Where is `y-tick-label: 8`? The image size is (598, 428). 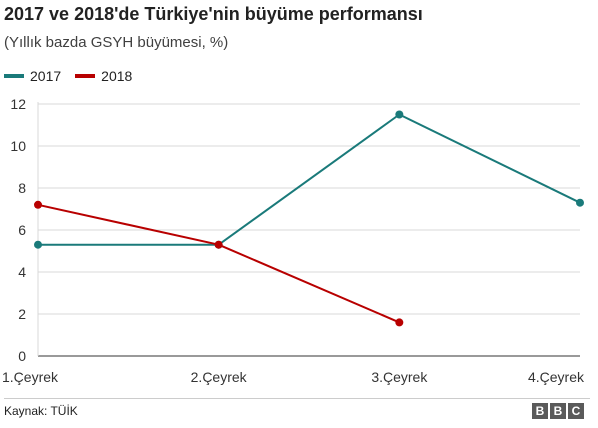 y-tick-label: 8 is located at coordinates (22, 188).